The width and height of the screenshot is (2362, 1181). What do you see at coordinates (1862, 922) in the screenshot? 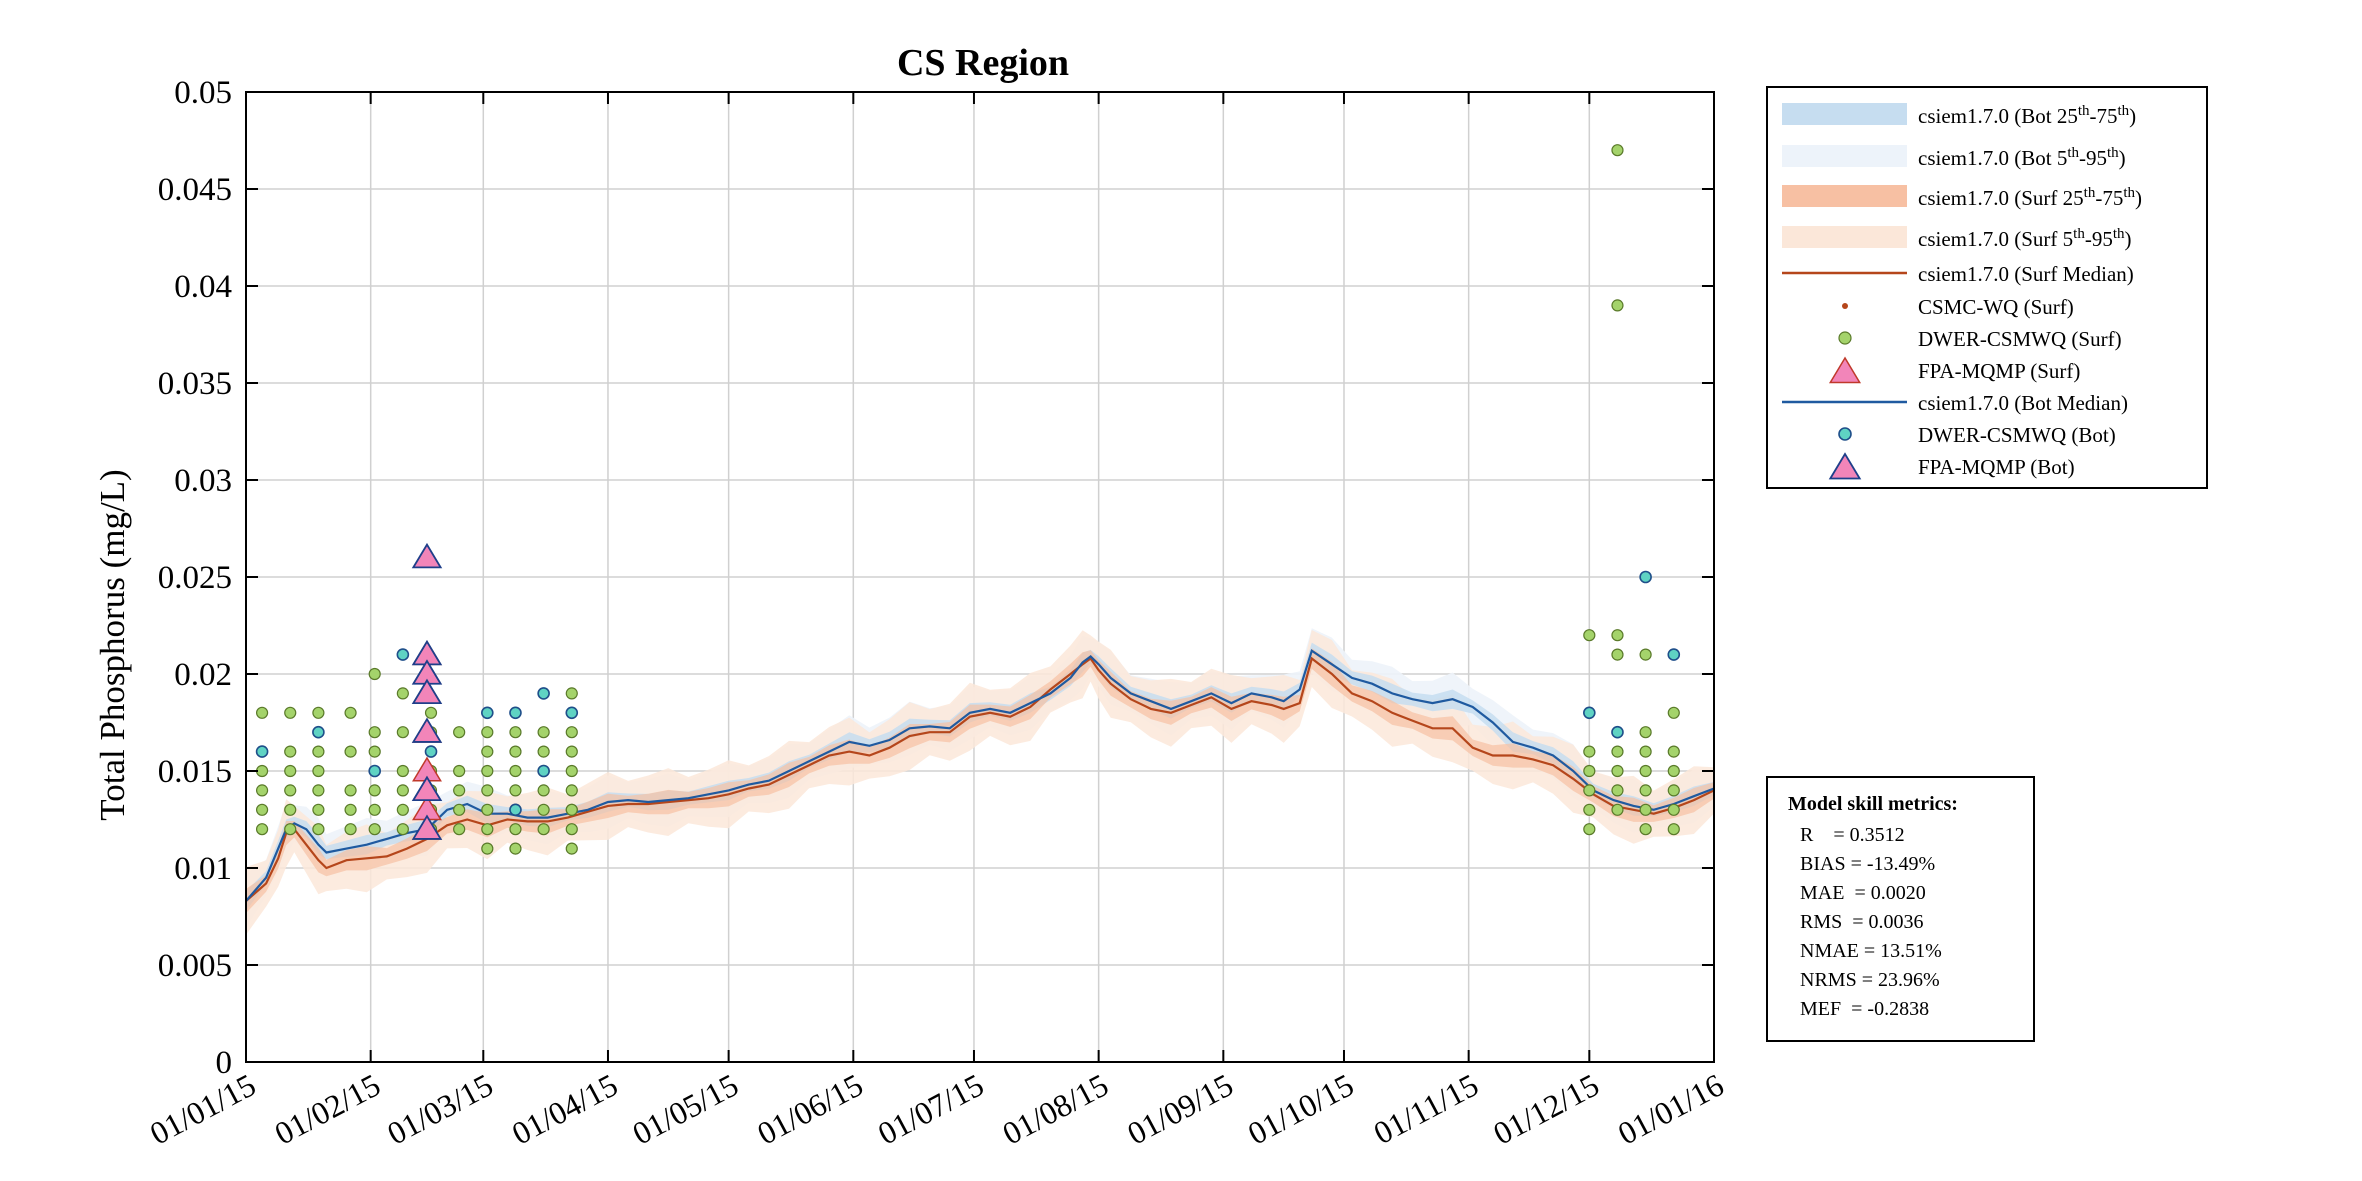
I see `metric-line: RMS = 0.0036` at bounding box center [1862, 922].